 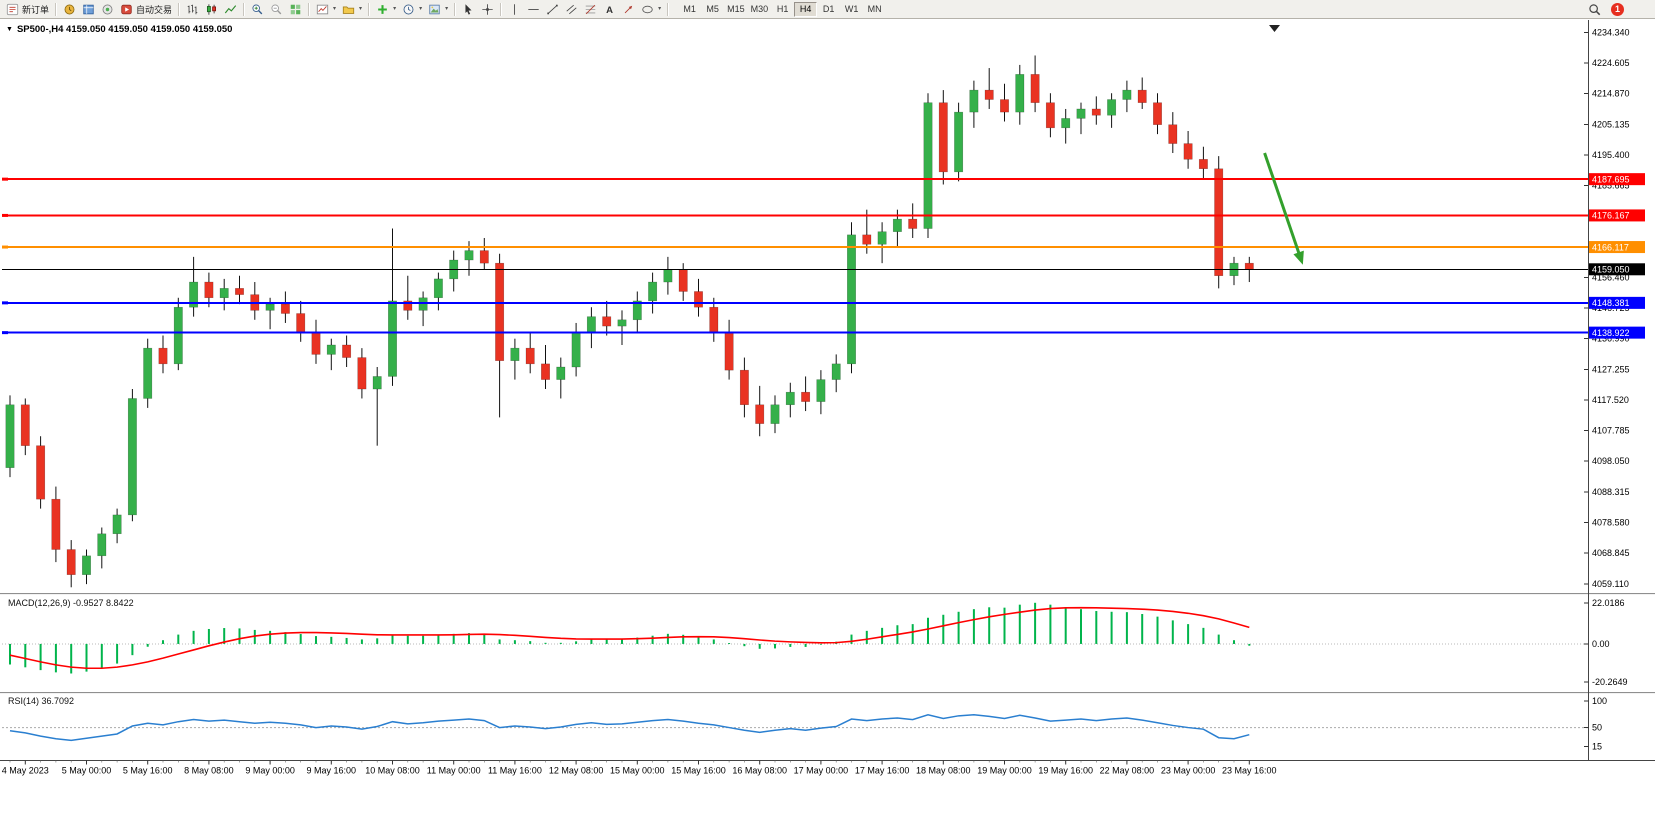 I want to click on vertical-line-tool-button, so click(x=514, y=9).